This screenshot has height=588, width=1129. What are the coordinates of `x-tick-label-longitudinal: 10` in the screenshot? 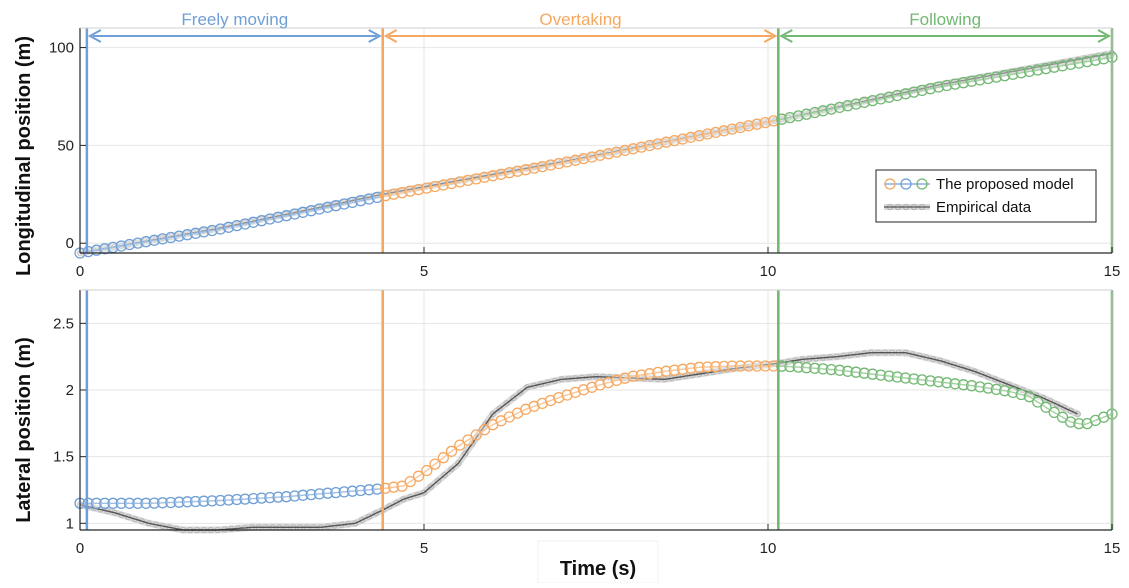 It's located at (768, 271).